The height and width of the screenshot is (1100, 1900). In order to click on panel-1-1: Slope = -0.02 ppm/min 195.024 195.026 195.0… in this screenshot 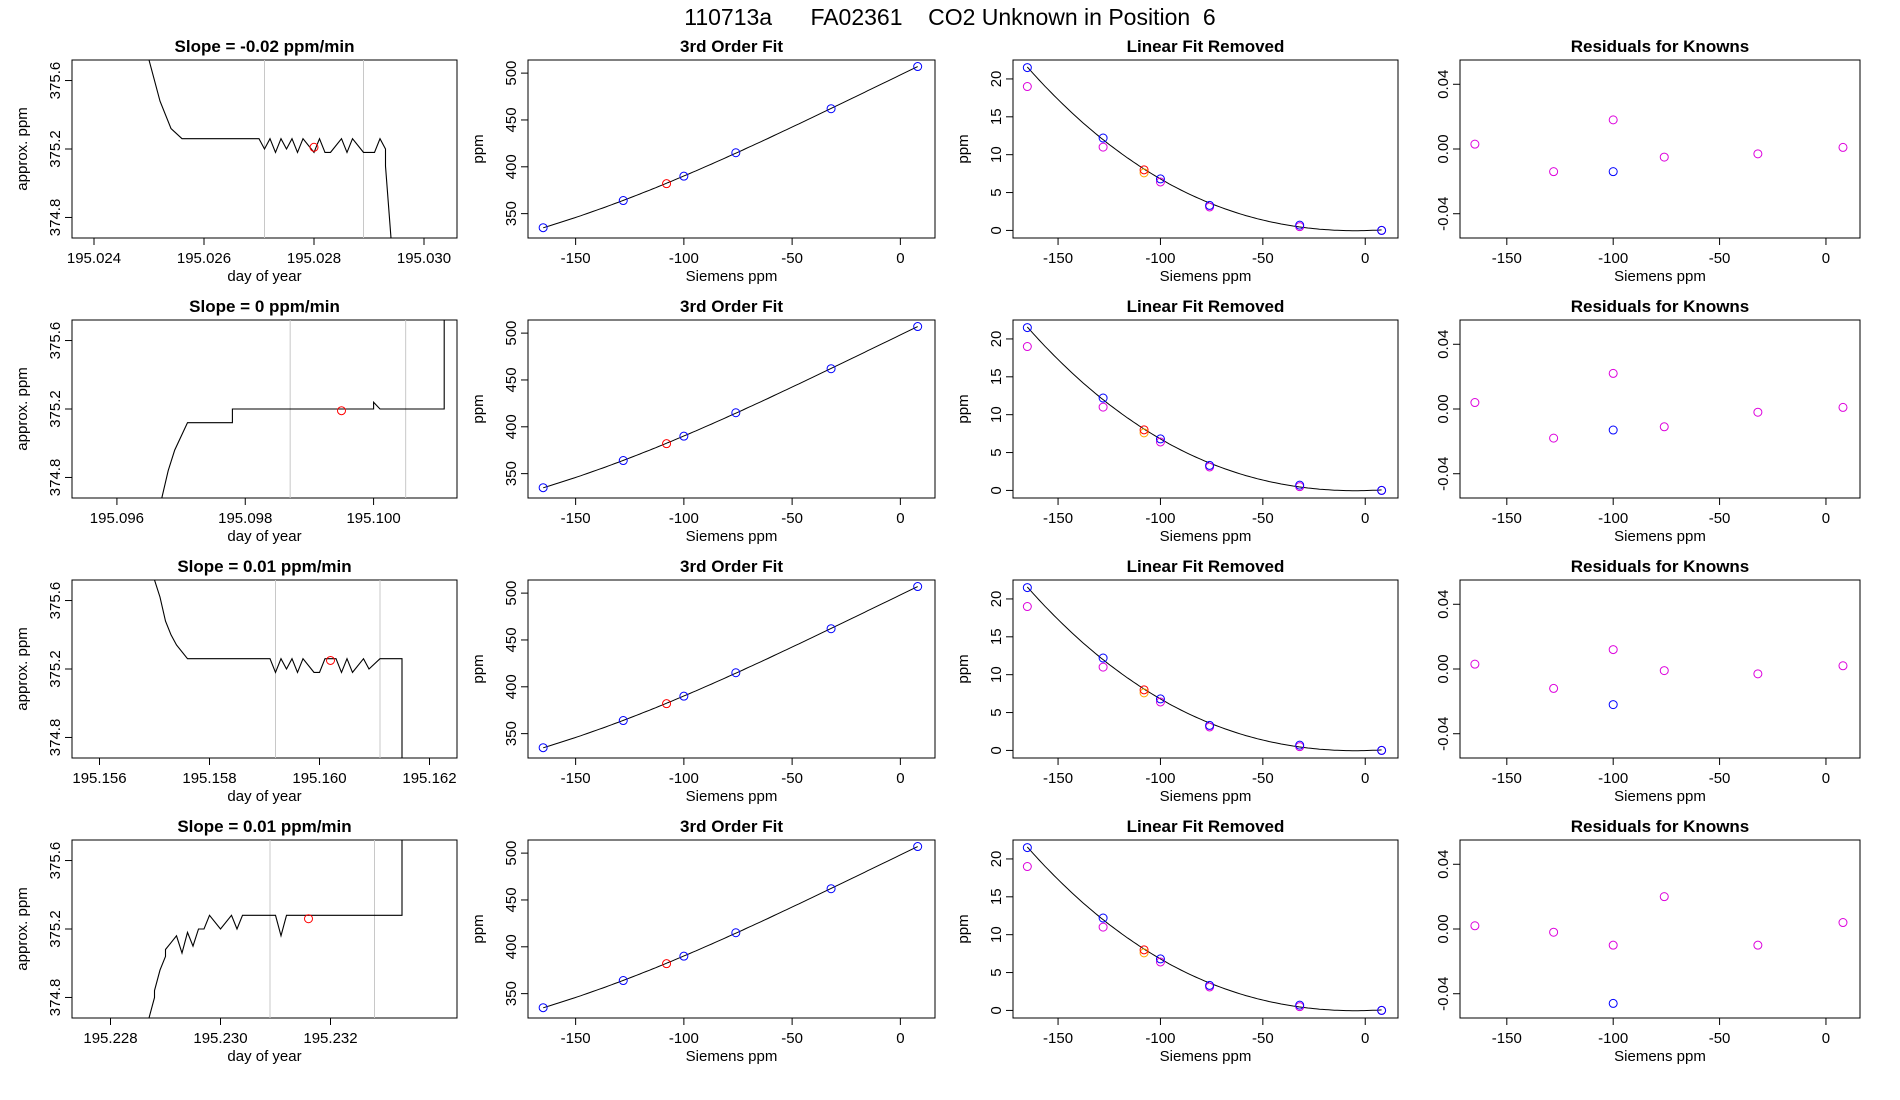, I will do `click(236, 161)`.